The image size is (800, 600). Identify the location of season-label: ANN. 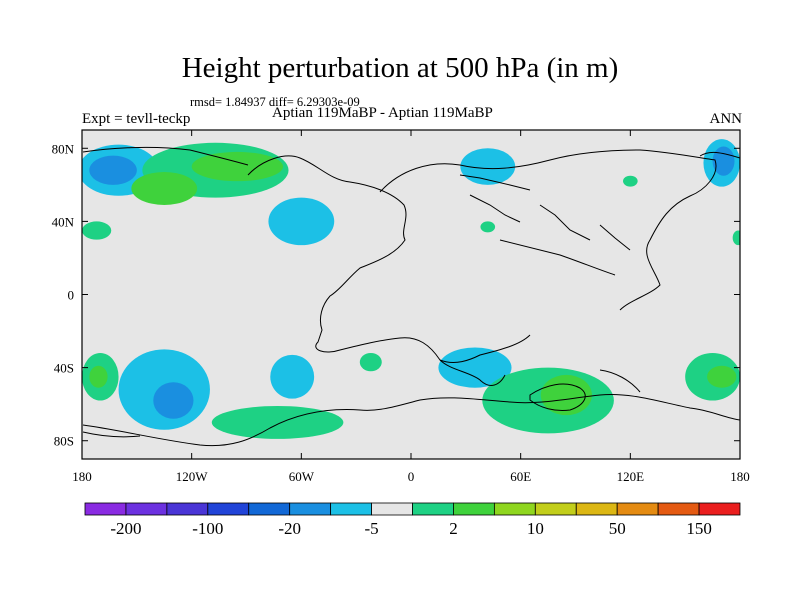
(726, 119).